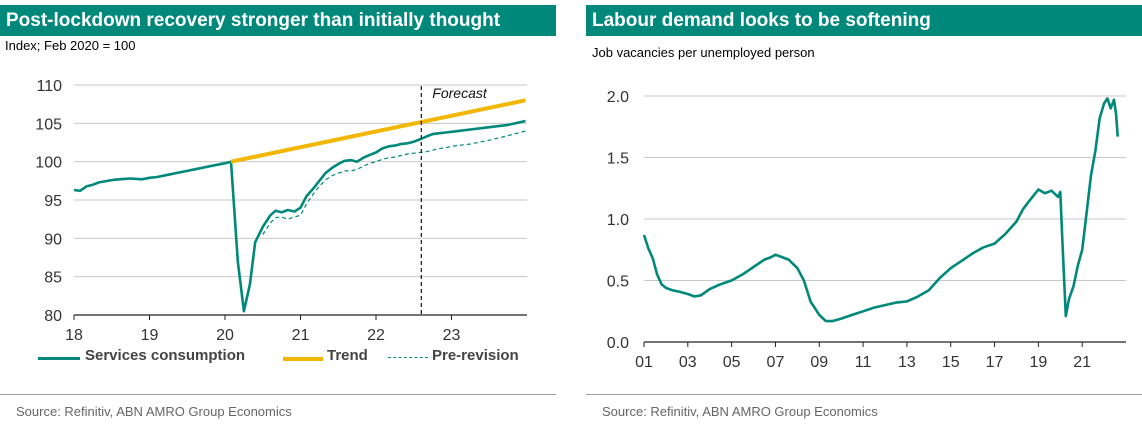 The height and width of the screenshot is (427, 1142). What do you see at coordinates (951, 362) in the screenshot?
I see `x-tick-label: 15` at bounding box center [951, 362].